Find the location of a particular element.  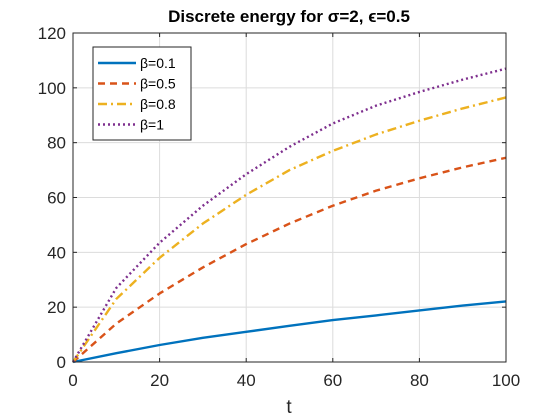

y-tick-label: 100 is located at coordinates (52, 88).